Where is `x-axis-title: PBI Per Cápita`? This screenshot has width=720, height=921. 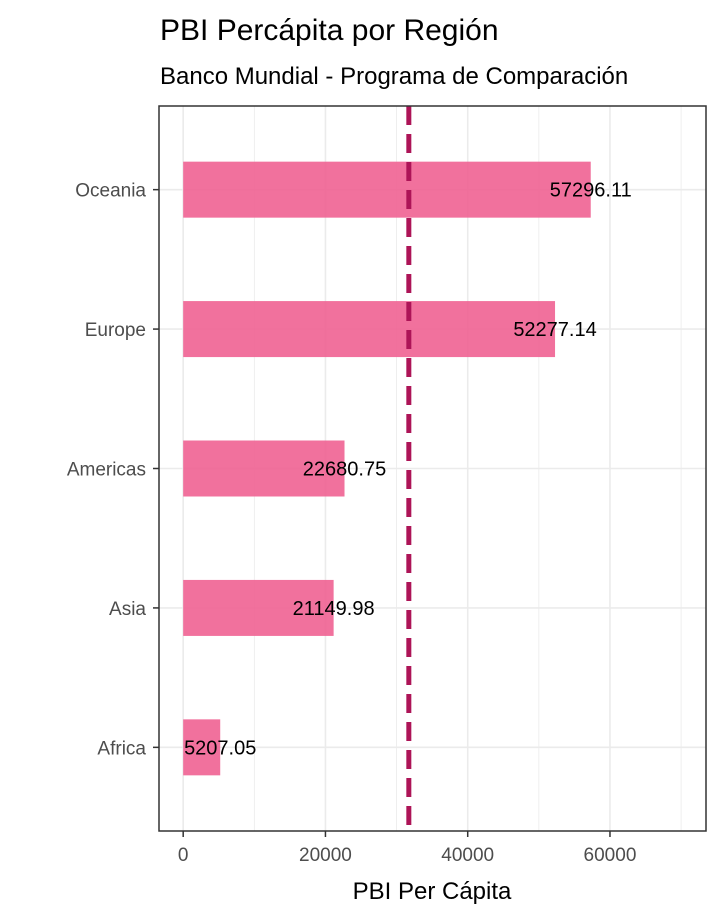
x-axis-title: PBI Per Cápita is located at coordinates (432, 891).